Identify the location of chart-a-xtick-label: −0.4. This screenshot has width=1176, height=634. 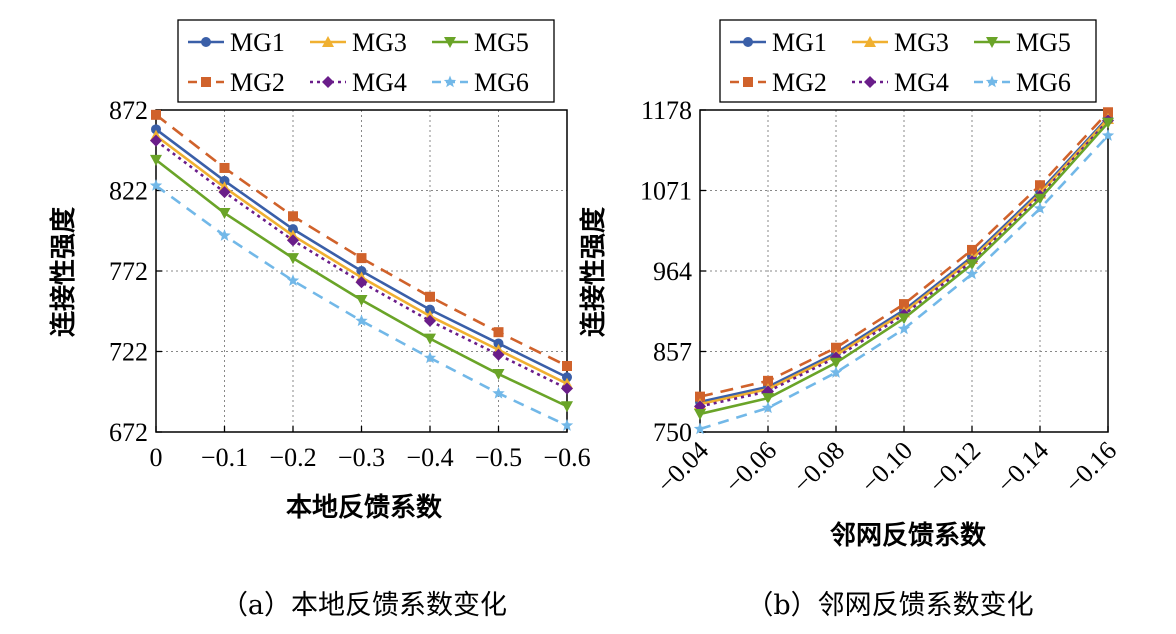
(429, 457).